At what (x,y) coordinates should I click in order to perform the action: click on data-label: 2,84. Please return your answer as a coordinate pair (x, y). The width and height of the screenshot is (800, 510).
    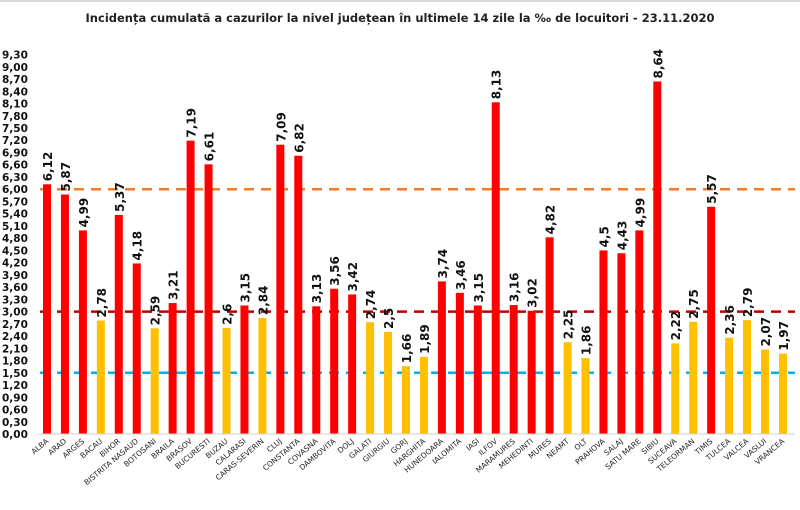
    Looking at the image, I should click on (263, 301).